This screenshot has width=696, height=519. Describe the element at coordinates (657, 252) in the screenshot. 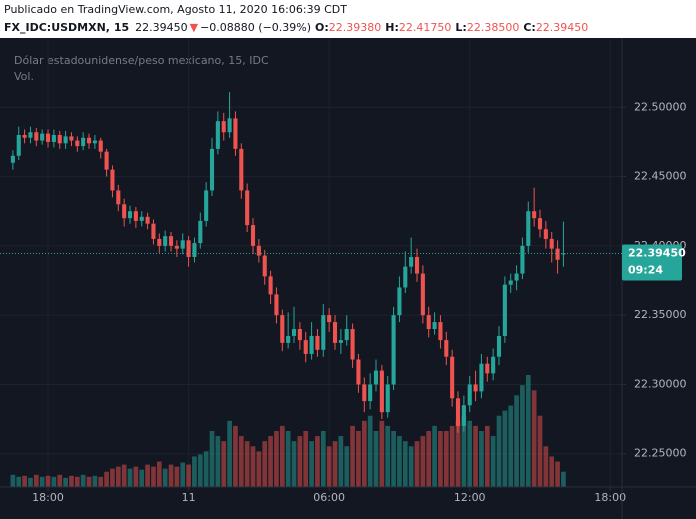

I see `last-price-label: 22.39450` at that location.